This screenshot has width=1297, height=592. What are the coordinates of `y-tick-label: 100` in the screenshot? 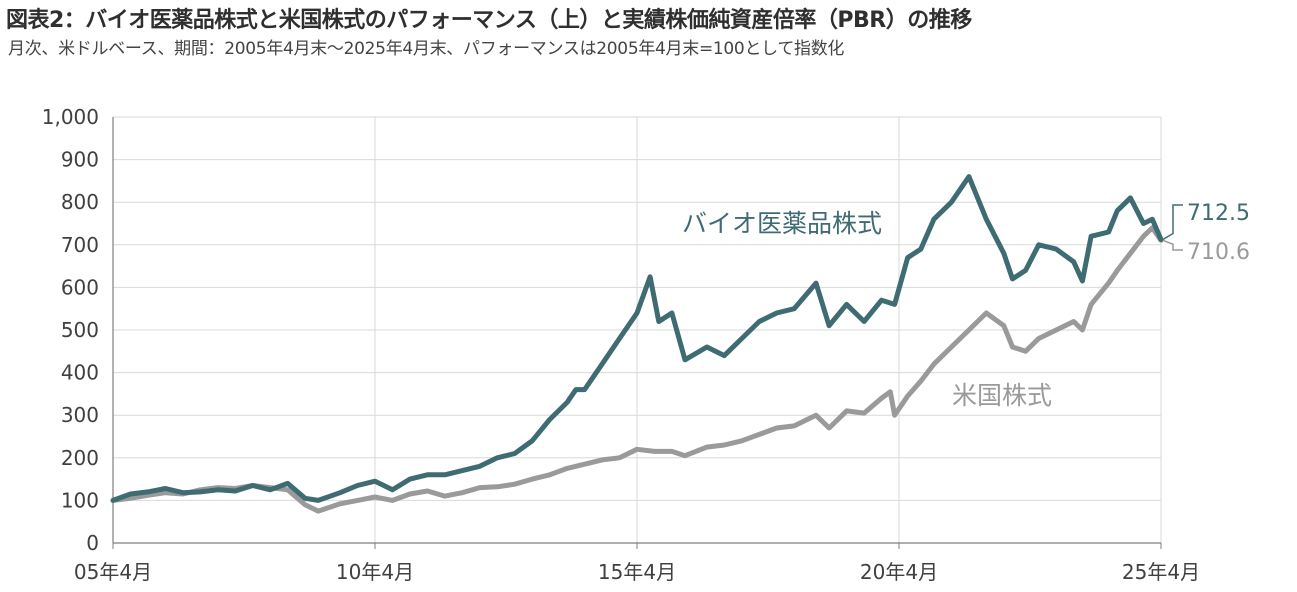 It's located at (80, 500).